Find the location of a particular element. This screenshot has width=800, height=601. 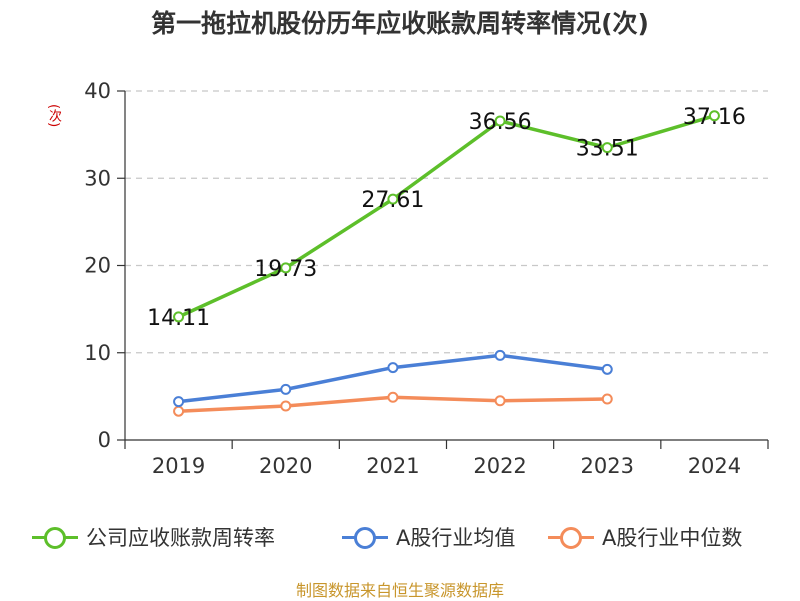

y-tick-label: 20 is located at coordinates (97, 266).